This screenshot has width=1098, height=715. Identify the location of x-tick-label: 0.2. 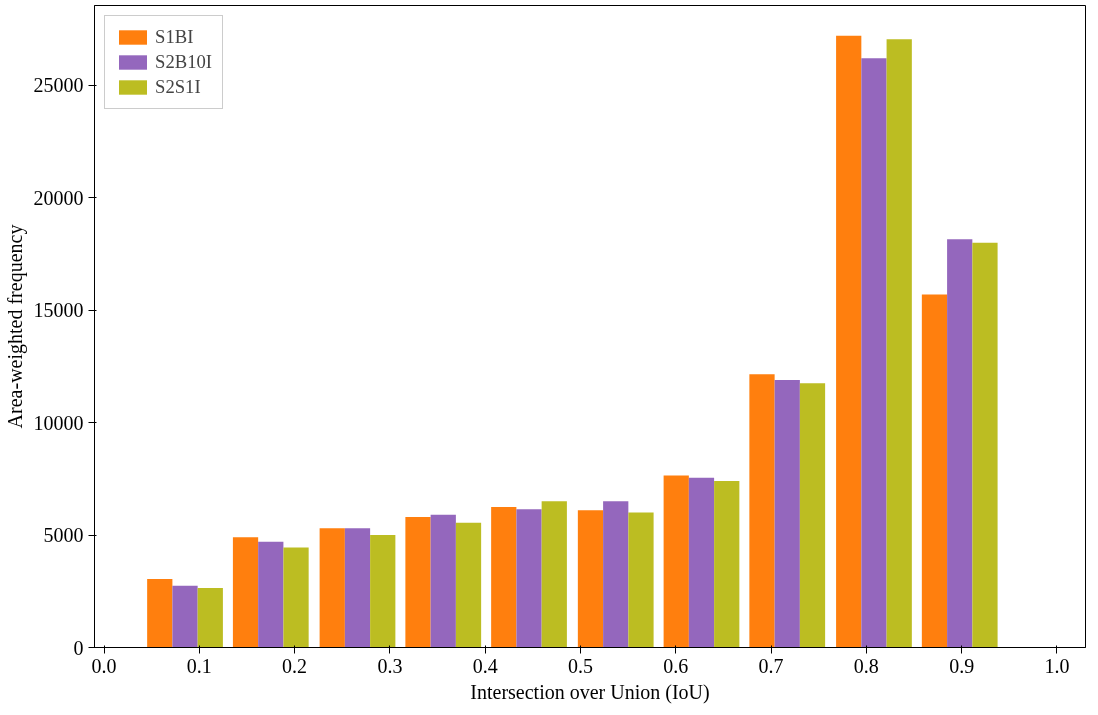
(295, 665).